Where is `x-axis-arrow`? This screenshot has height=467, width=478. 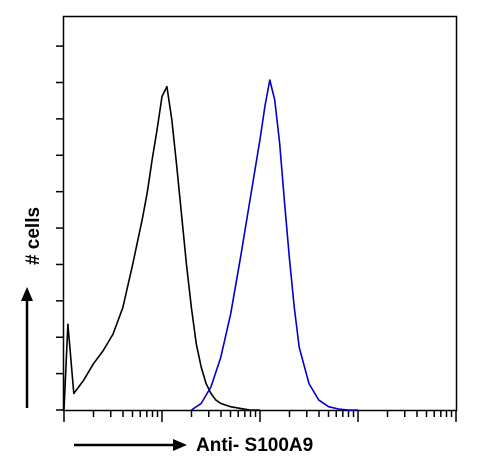 x-axis-arrow is located at coordinates (130, 445).